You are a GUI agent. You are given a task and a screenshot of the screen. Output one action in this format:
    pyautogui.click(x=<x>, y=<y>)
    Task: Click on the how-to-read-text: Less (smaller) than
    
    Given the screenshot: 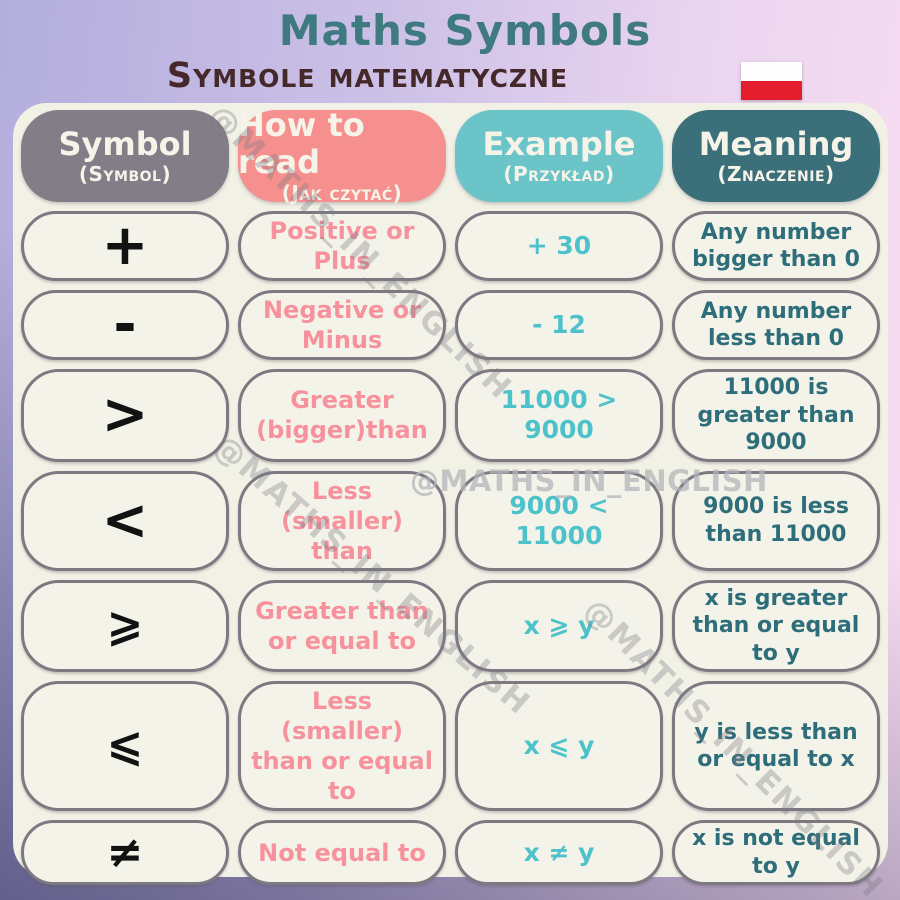 What is the action you would take?
    pyautogui.click(x=342, y=520)
    